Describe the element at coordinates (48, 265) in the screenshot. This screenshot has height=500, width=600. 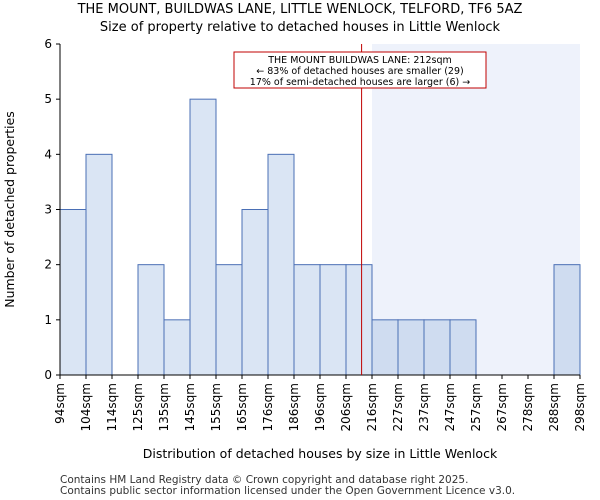
I see `y-tick-label: 2` at that location.